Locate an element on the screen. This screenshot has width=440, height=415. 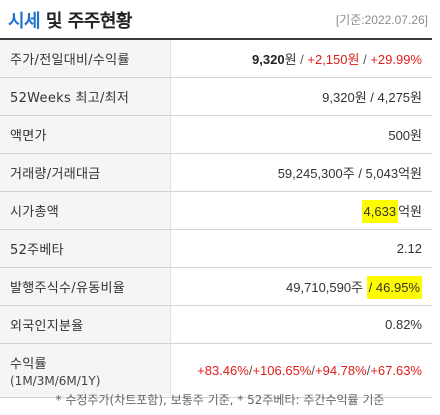
section-title: 시세 및 주주현황 is located at coordinates (70, 20).